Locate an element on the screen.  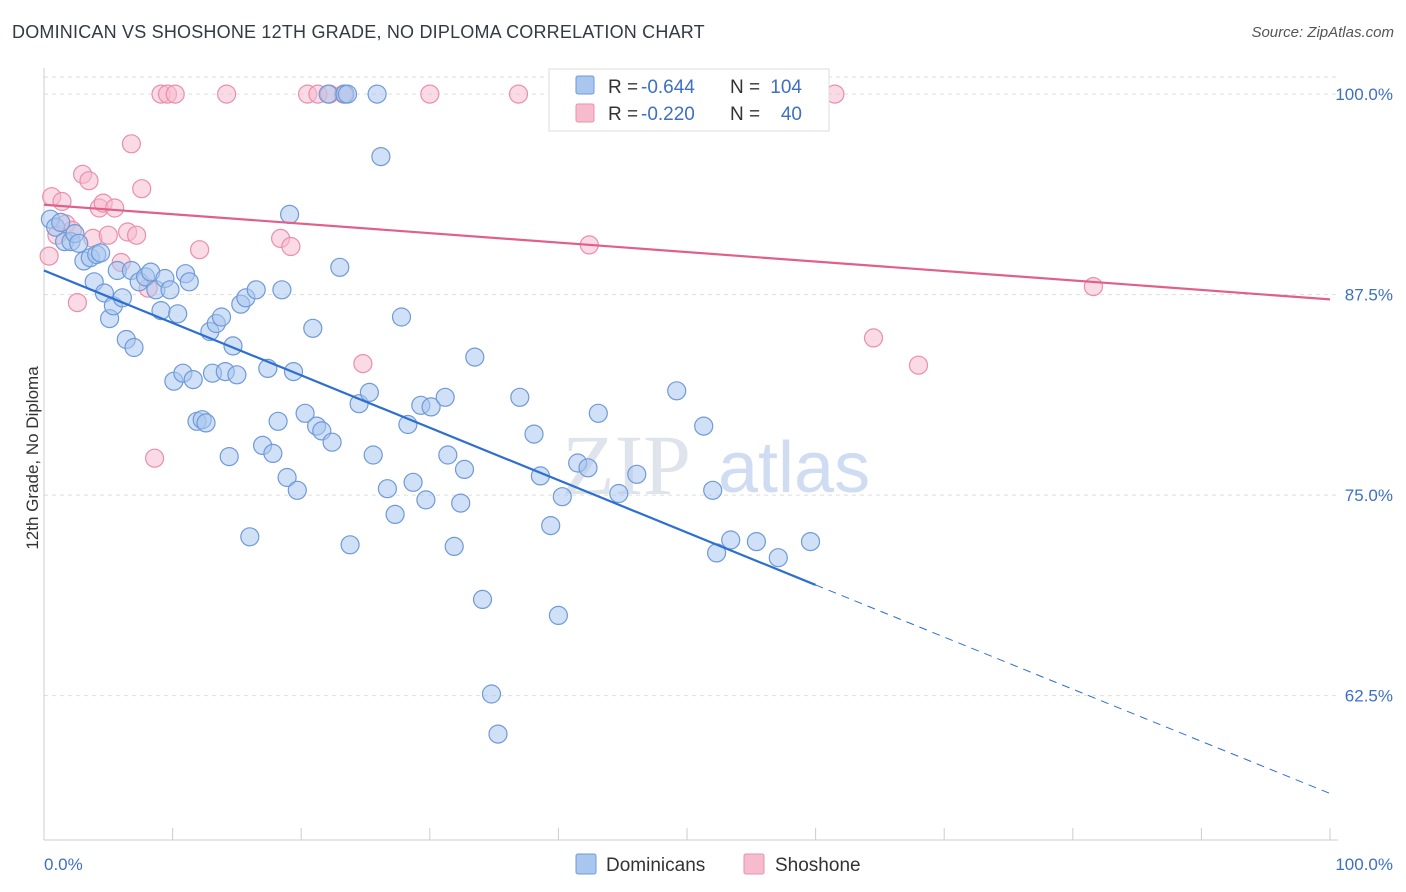
legend: R = -0.644 N = 104 R = -0.220 N = 40 is located at coordinates (689, 100).